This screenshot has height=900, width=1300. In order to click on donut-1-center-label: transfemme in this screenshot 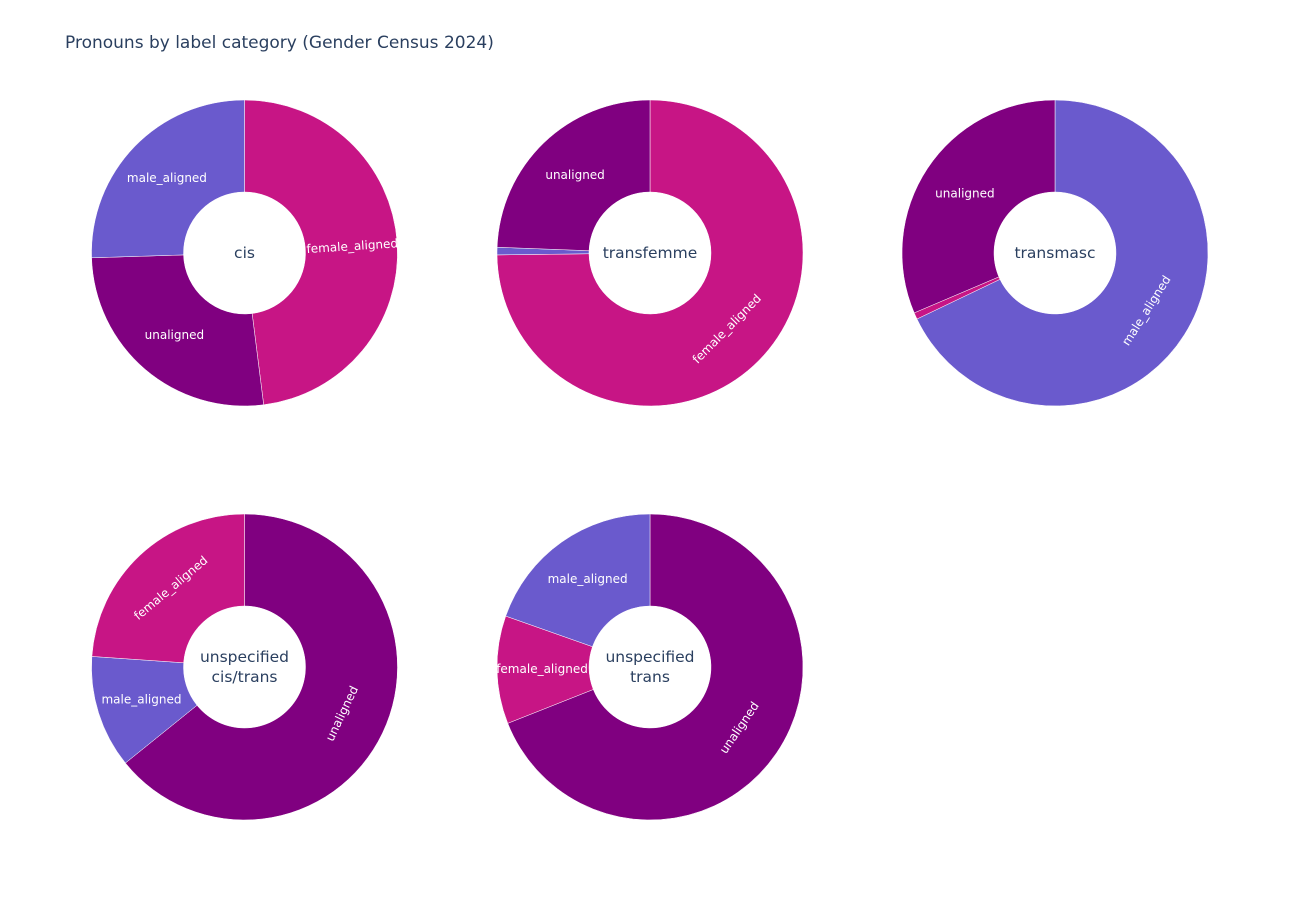, I will do `click(650, 253)`.